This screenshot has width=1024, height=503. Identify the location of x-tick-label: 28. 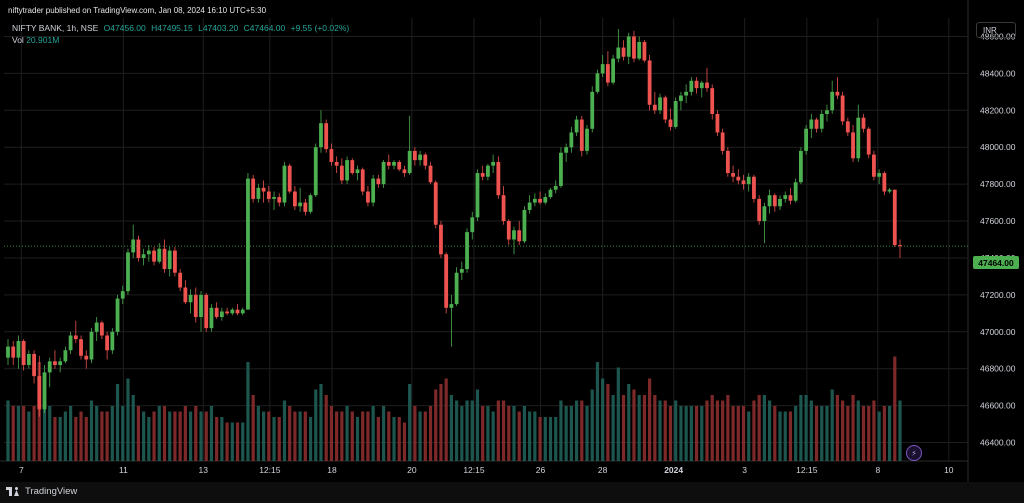
(603, 470).